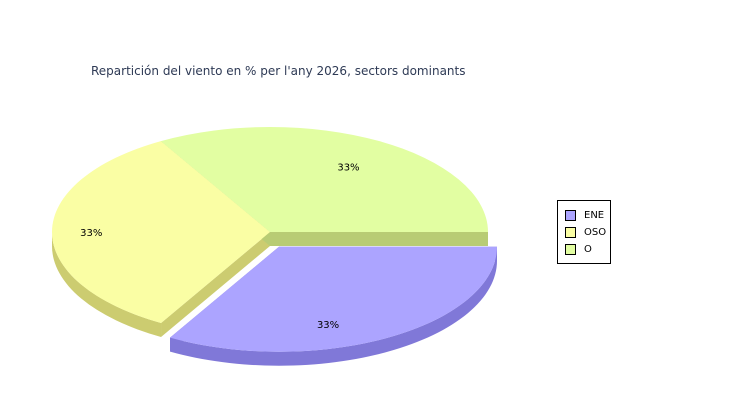 The width and height of the screenshot is (750, 400). I want to click on slice-side-oso, so click(107, 284).